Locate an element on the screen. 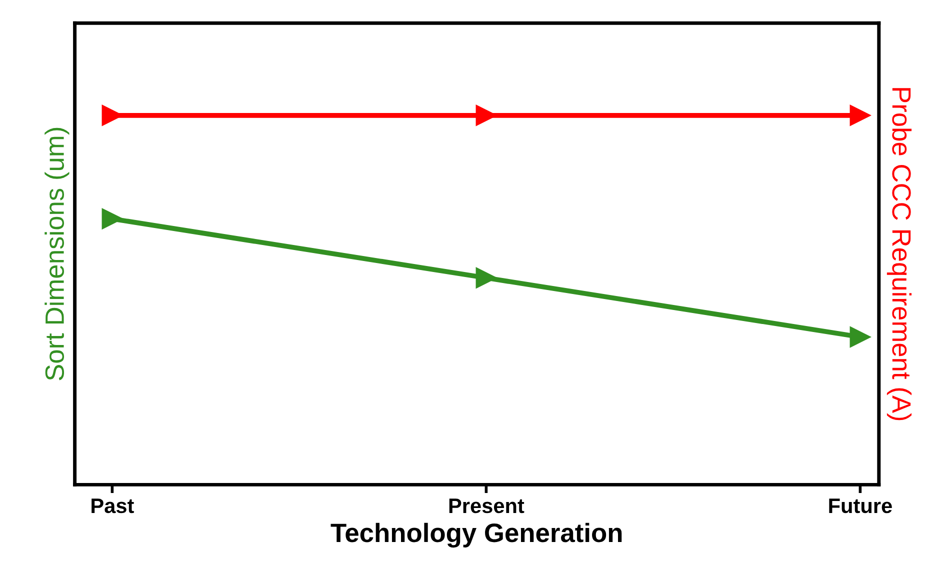 Image resolution: width=935 pixels, height=577 pixels. x-tick-label: Present is located at coordinates (486, 506).